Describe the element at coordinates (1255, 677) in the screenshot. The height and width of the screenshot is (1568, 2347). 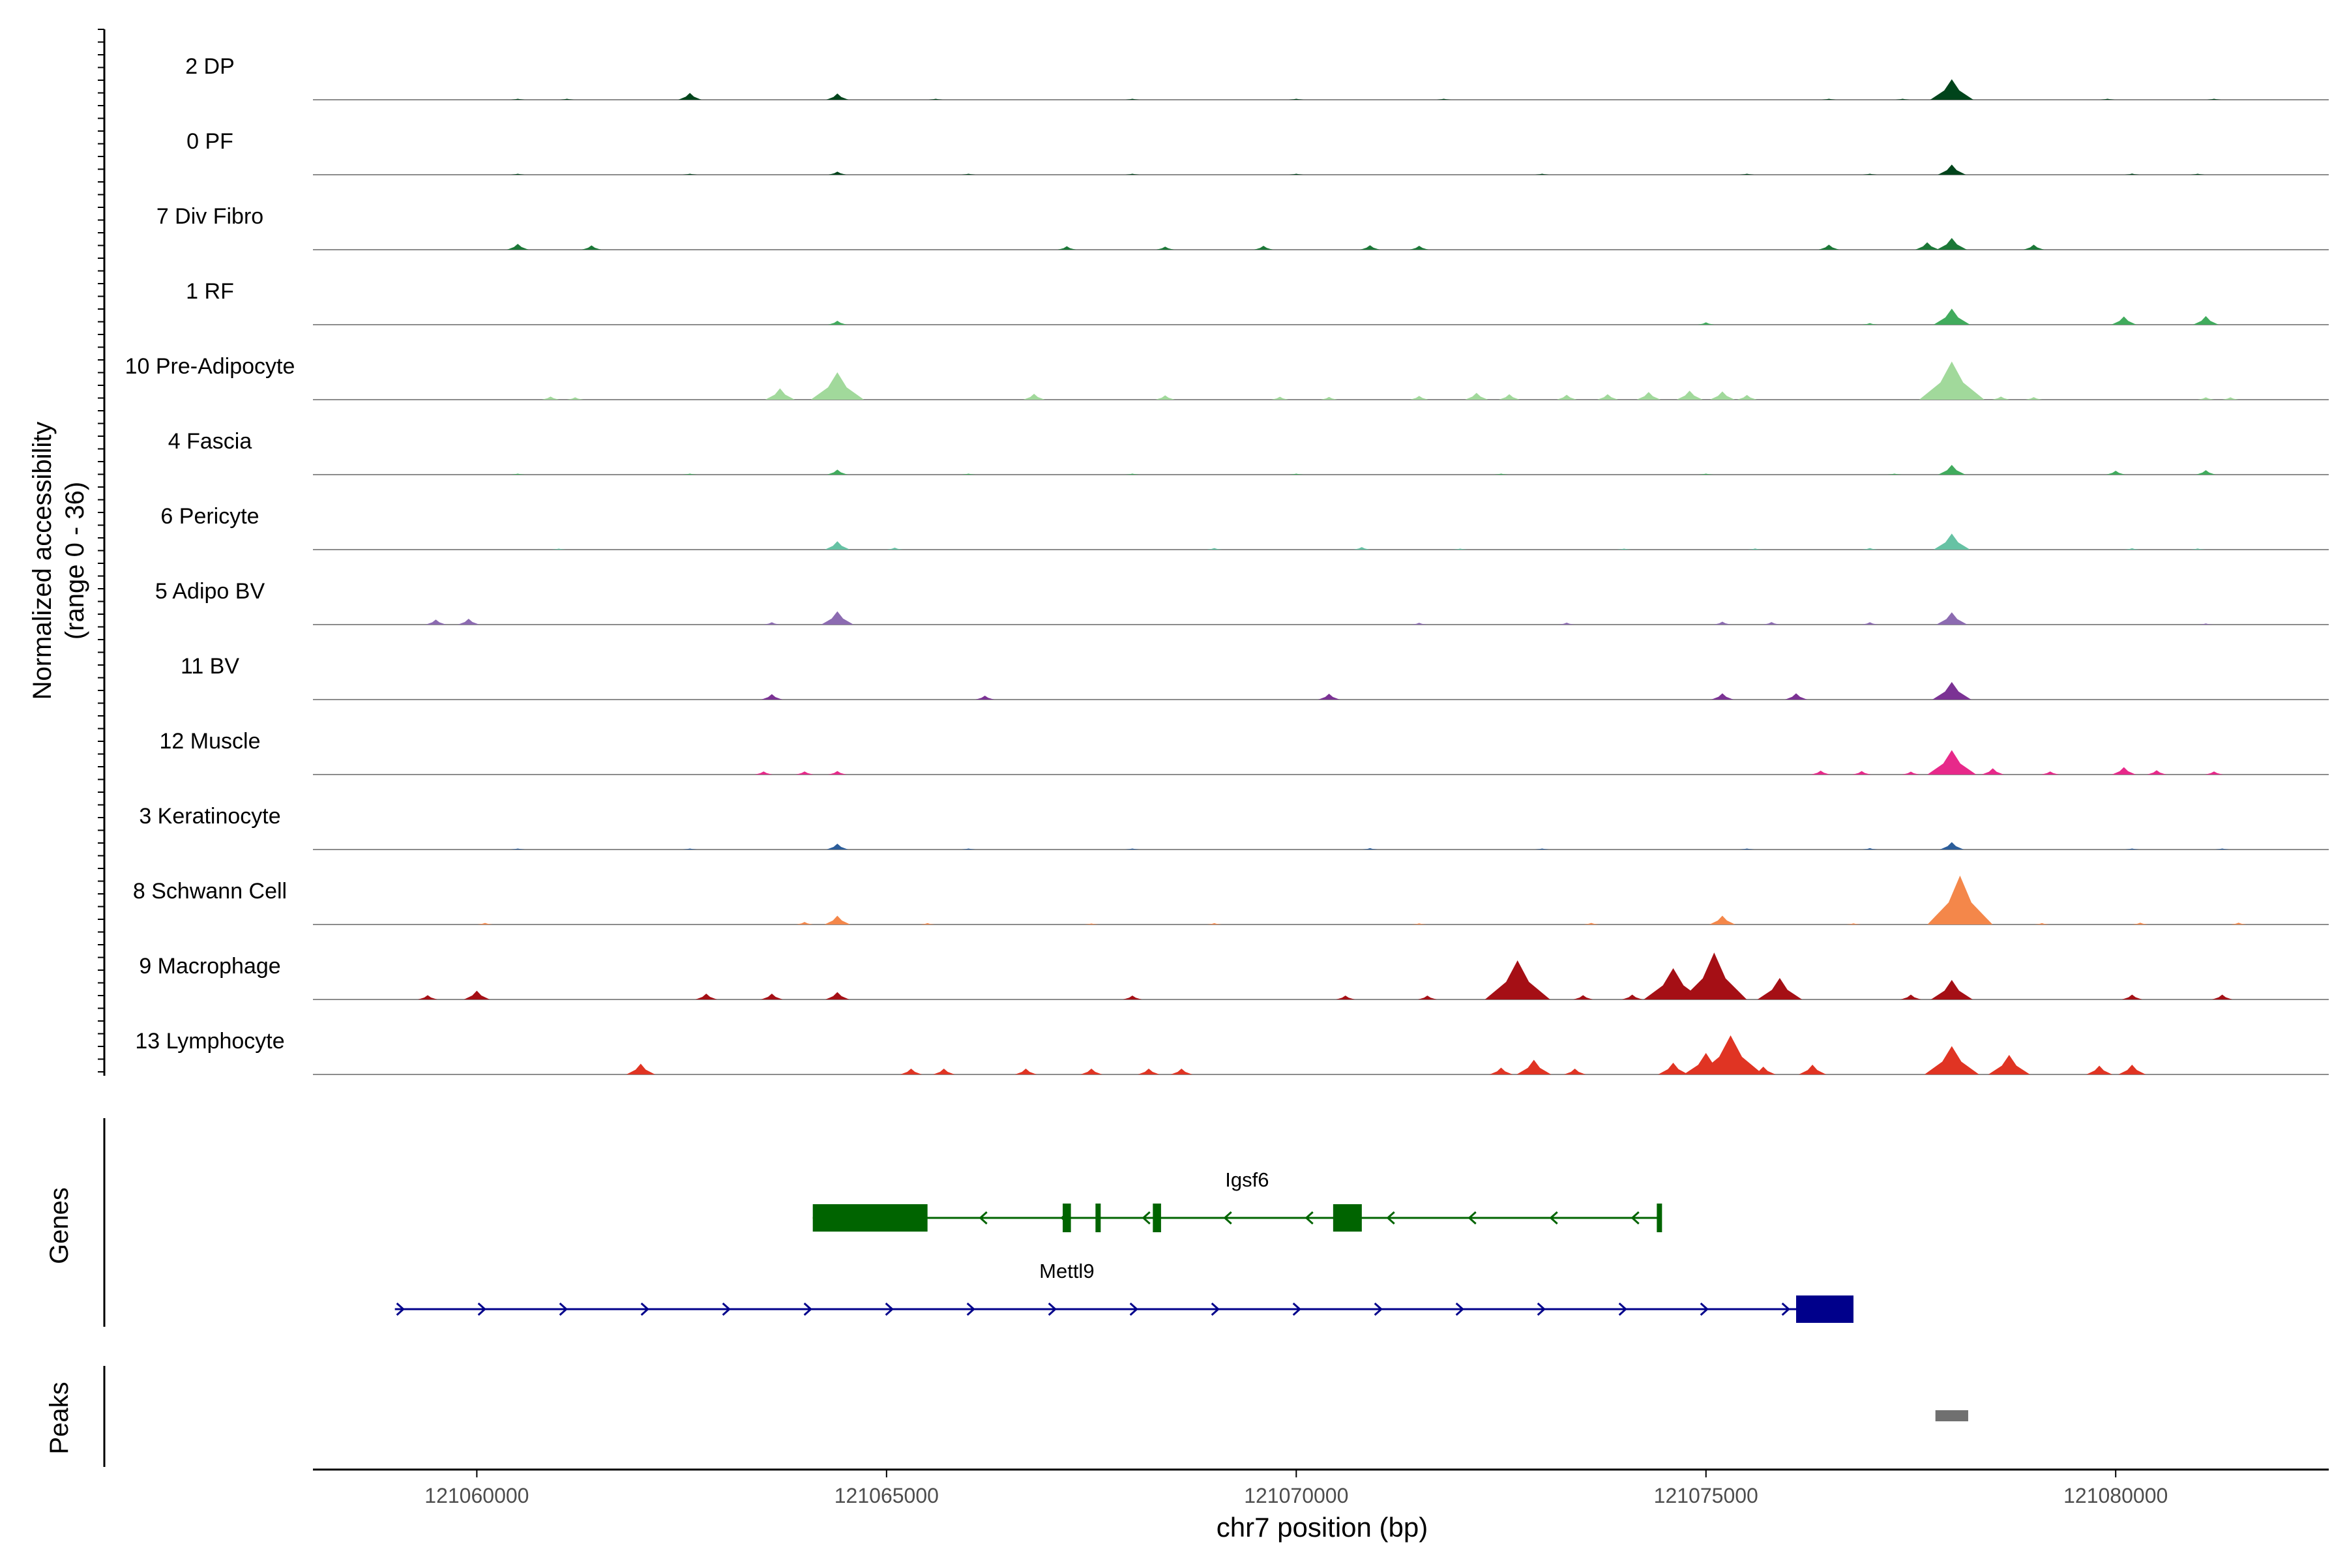
I see `track-11-bv: 11 BV` at that location.